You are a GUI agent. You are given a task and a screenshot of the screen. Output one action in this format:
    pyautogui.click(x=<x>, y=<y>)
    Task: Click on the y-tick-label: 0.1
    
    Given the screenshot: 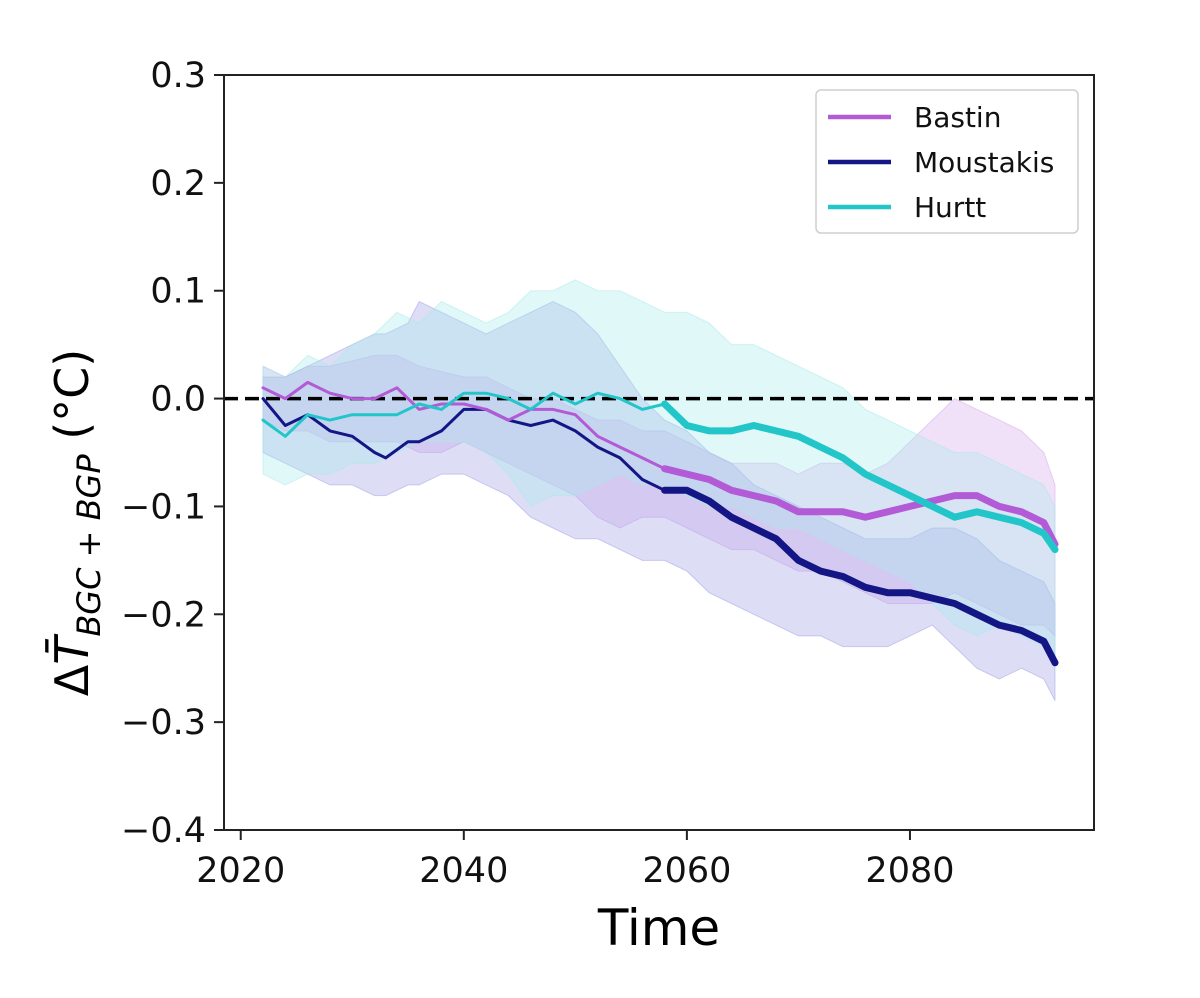 What is the action you would take?
    pyautogui.click(x=178, y=292)
    